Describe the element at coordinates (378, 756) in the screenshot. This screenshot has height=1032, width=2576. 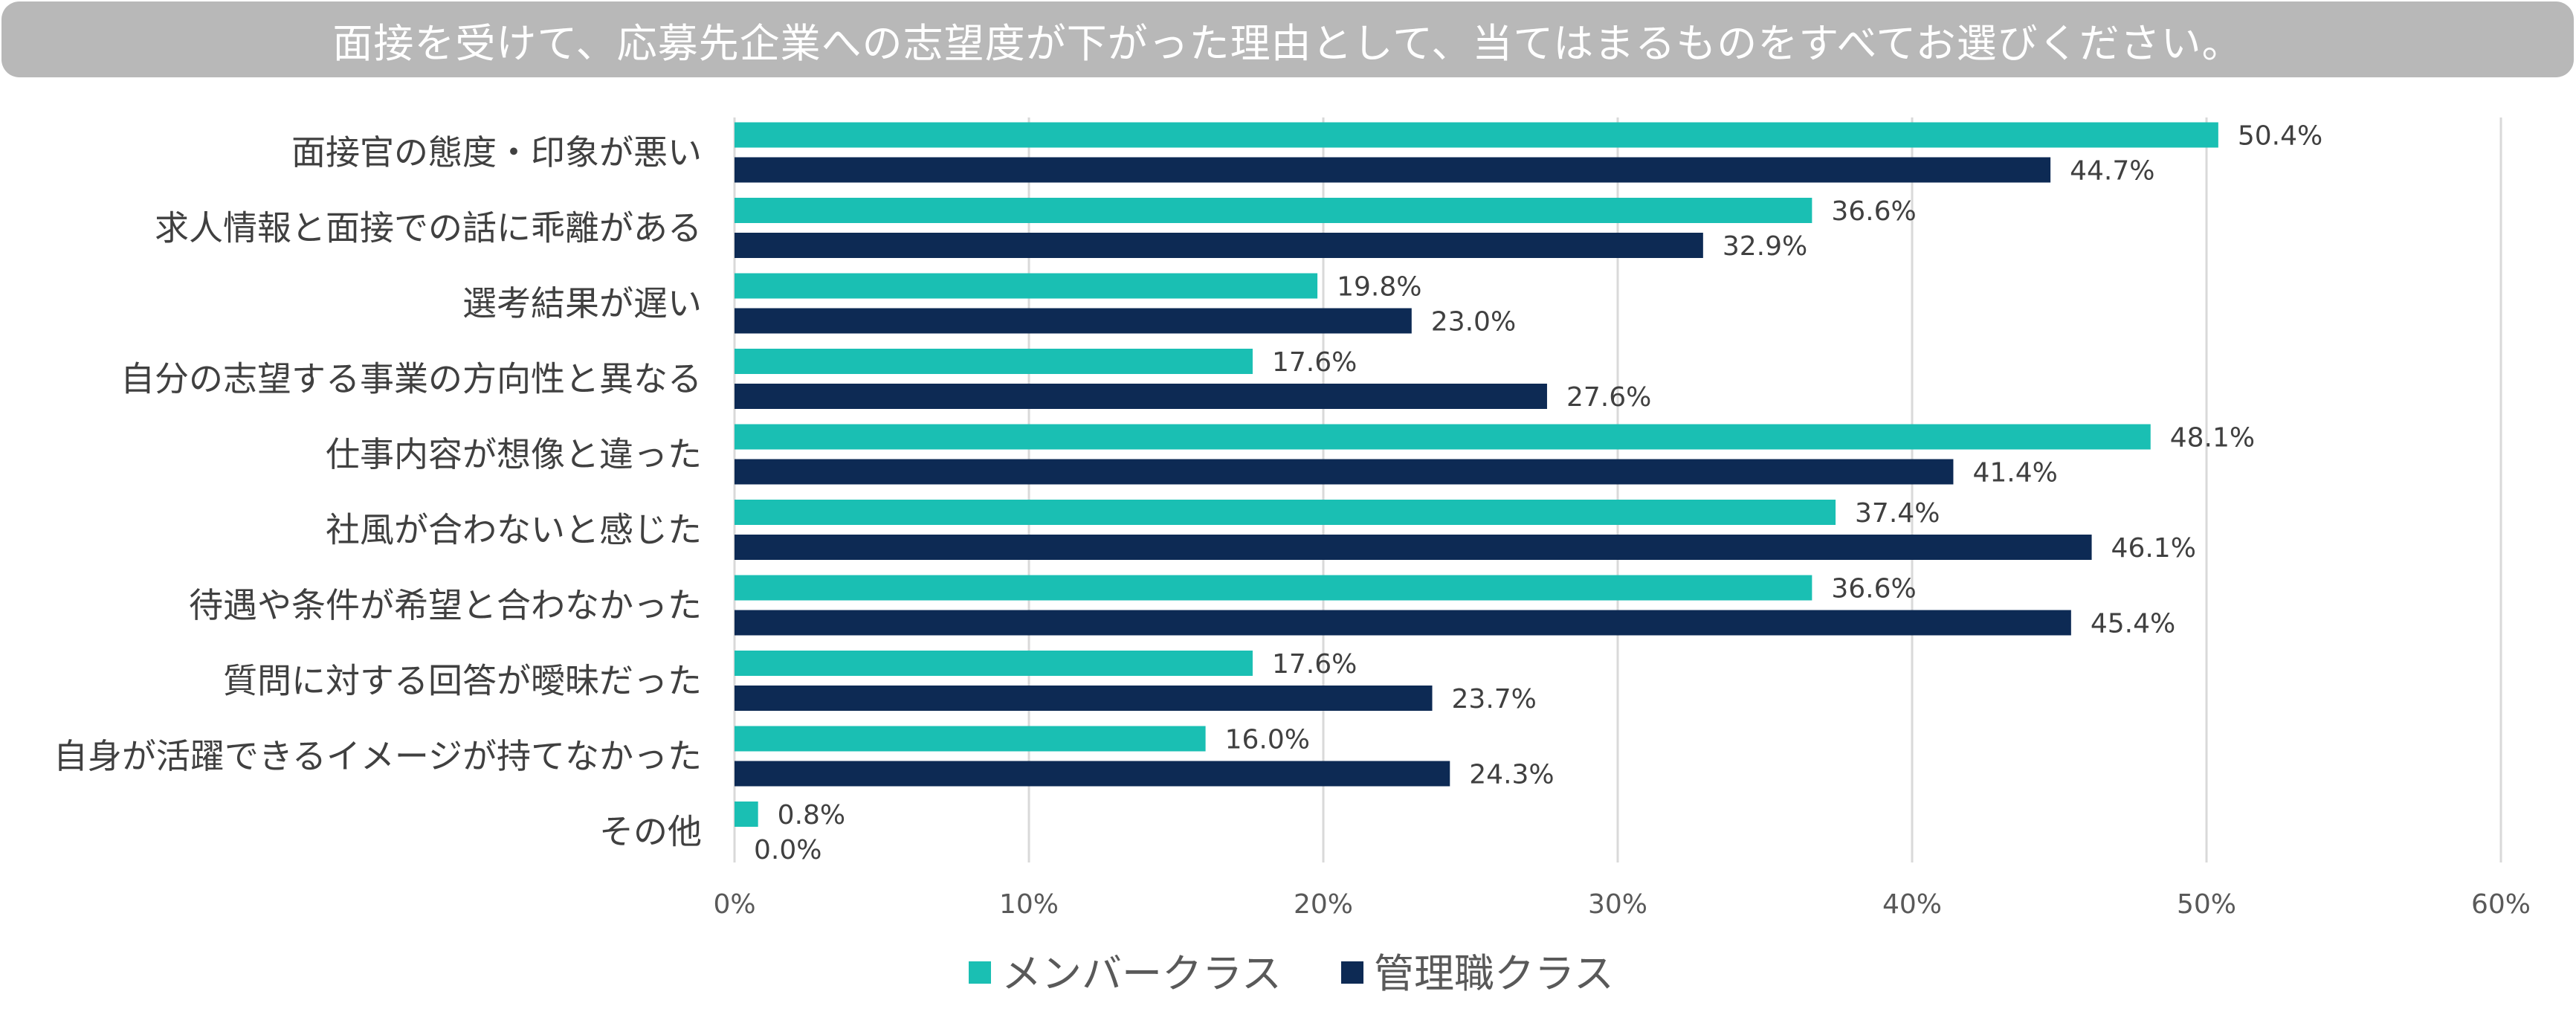
I see `category-label: 自身が活躍できるイメージが持てなかった` at that location.